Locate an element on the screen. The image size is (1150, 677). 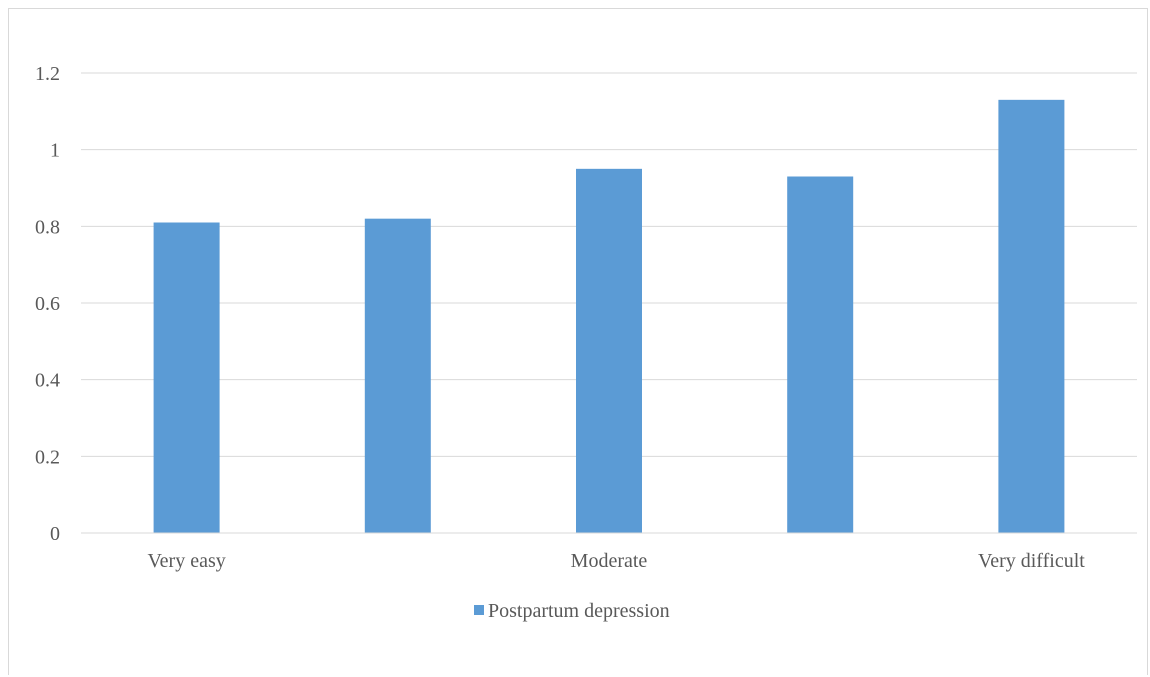
legend: Postpartum depression is located at coordinates (572, 611).